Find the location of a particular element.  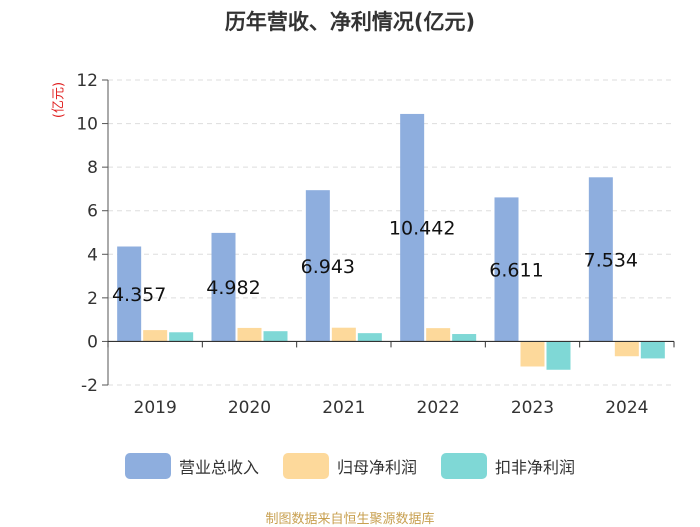

bar-2-2020 is located at coordinates (275, 336).